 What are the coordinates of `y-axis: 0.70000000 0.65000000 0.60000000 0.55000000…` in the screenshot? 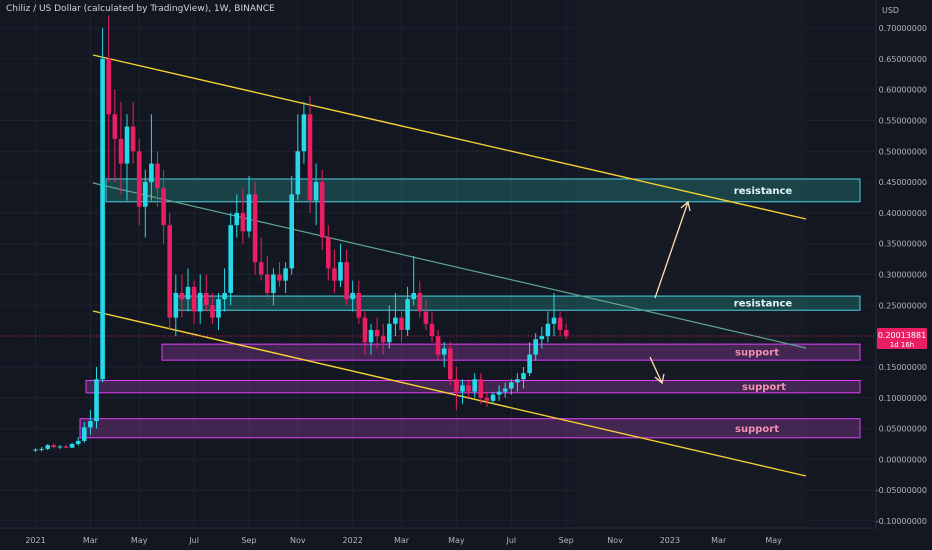 It's located at (901, 275).